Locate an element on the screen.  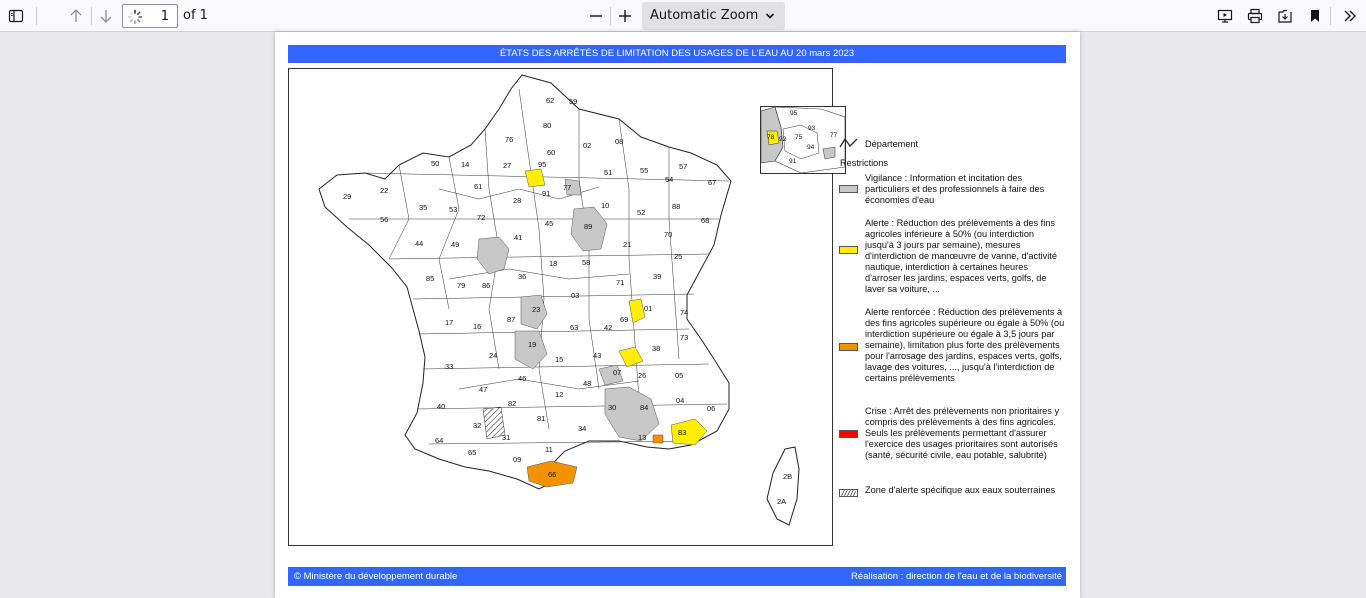
svg-text: 76 is located at coordinates (509, 139).